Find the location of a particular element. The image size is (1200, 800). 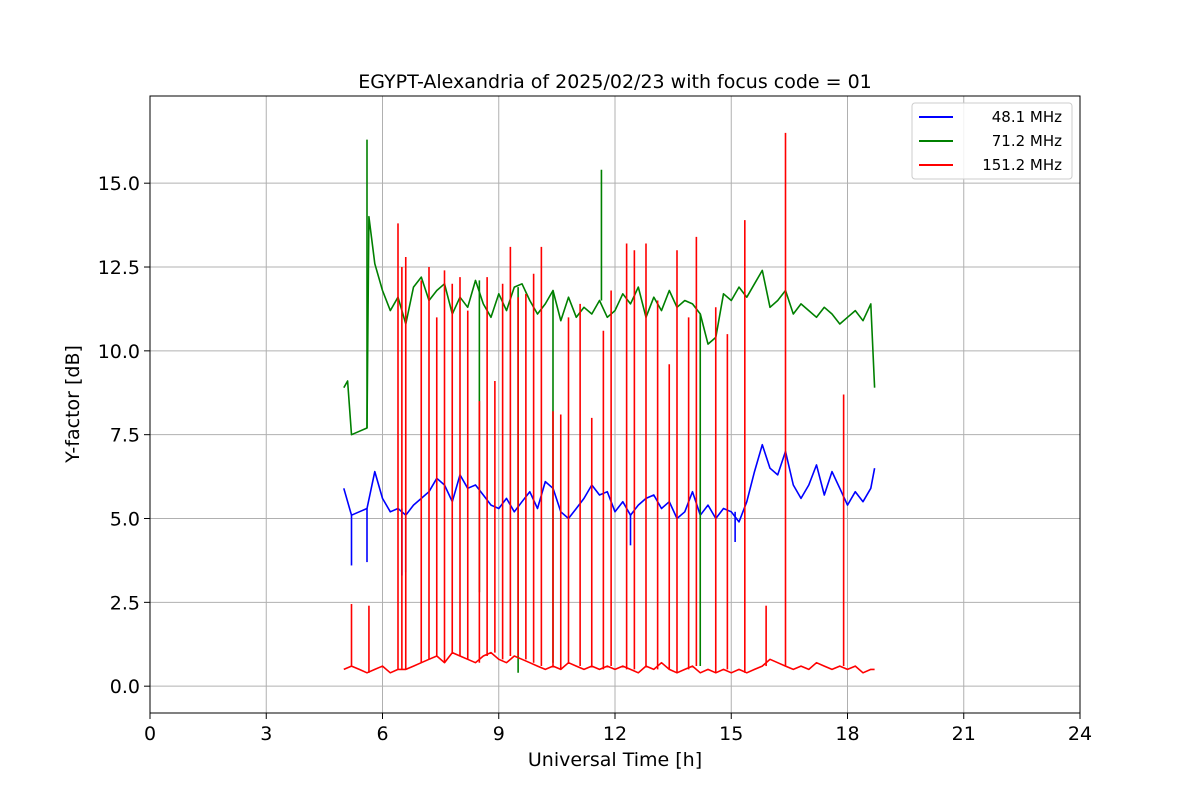

y-tick-label: 10.0 is located at coordinates (119, 352).